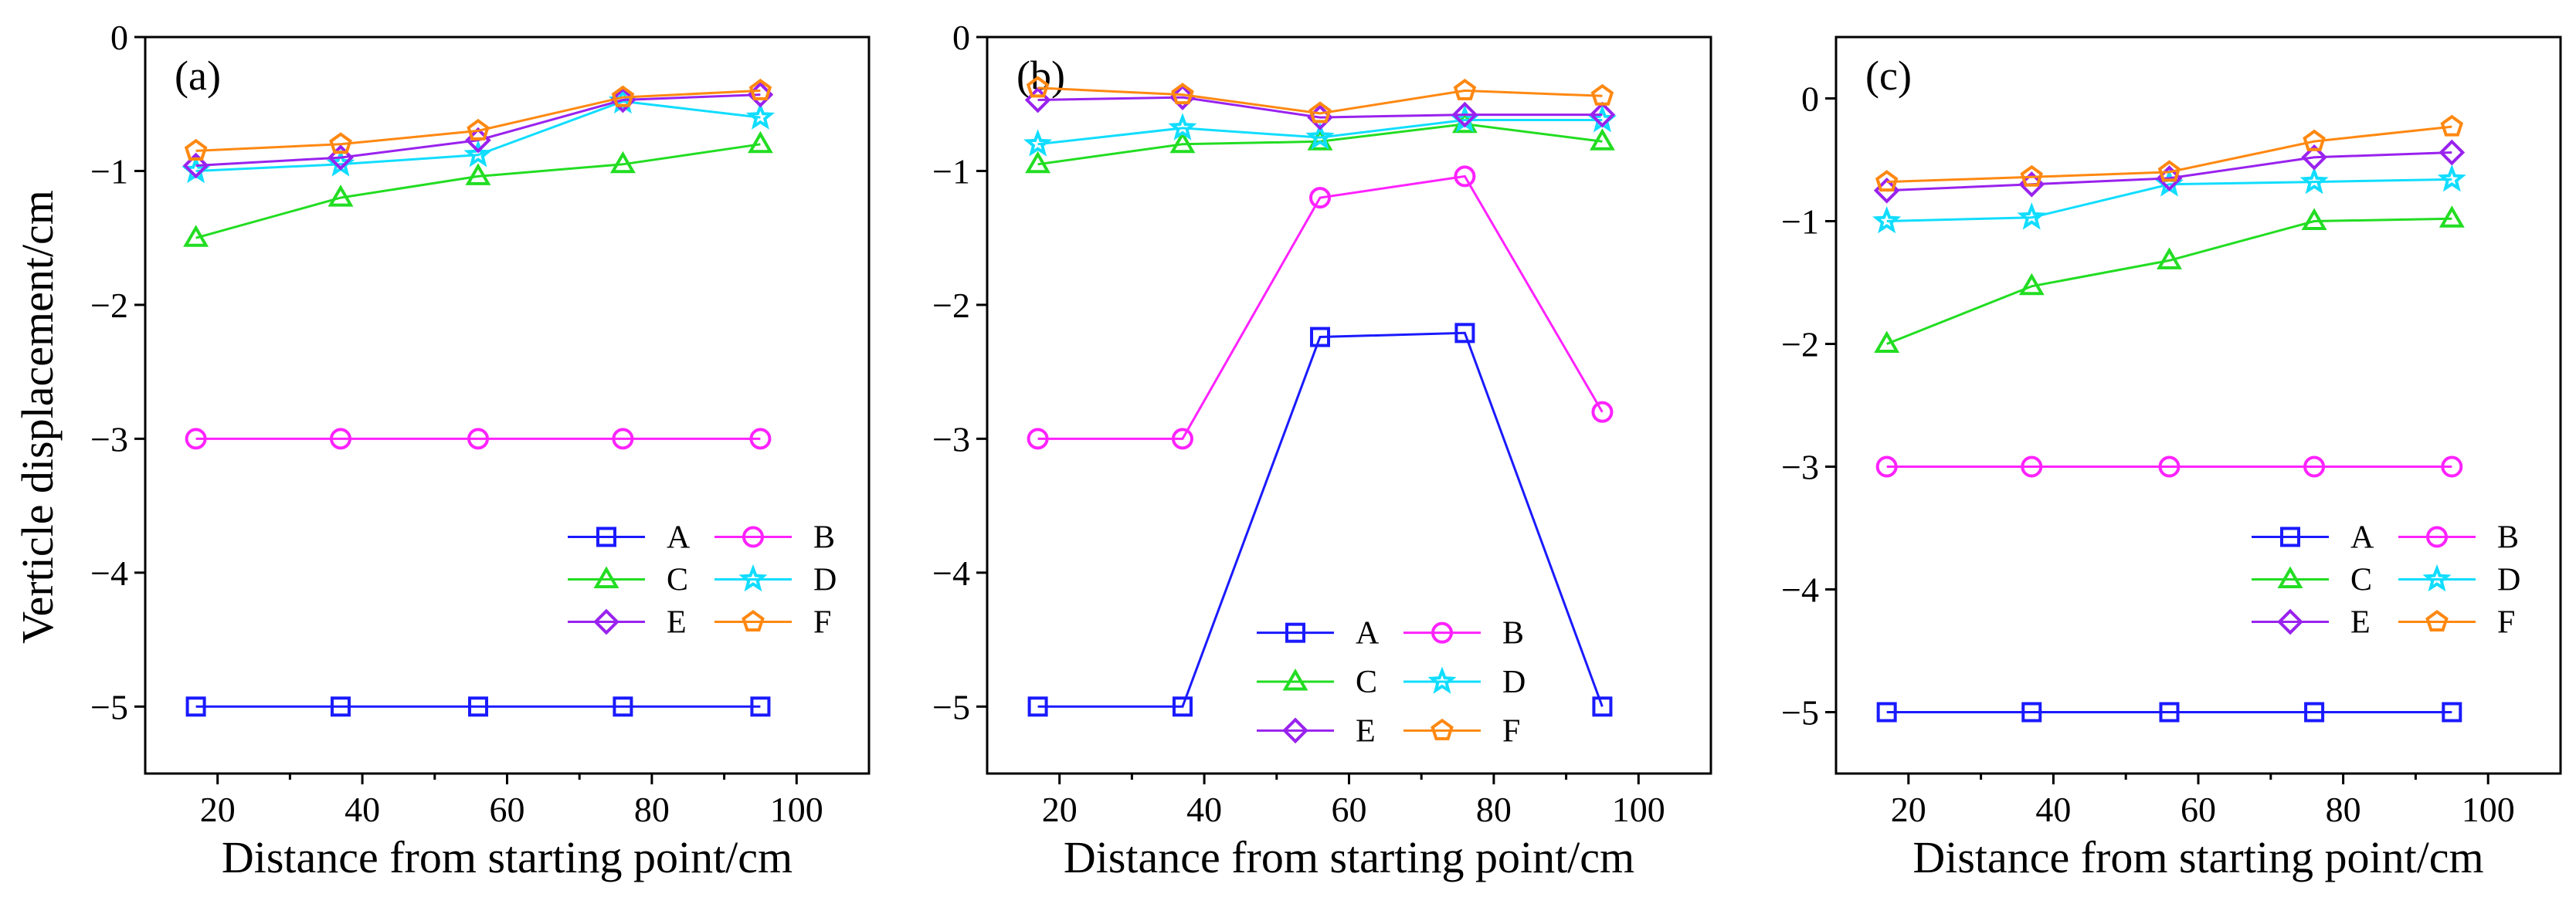 The image size is (2576, 904). What do you see at coordinates (198, 76) in the screenshot?
I see `panel-label: (a)` at bounding box center [198, 76].